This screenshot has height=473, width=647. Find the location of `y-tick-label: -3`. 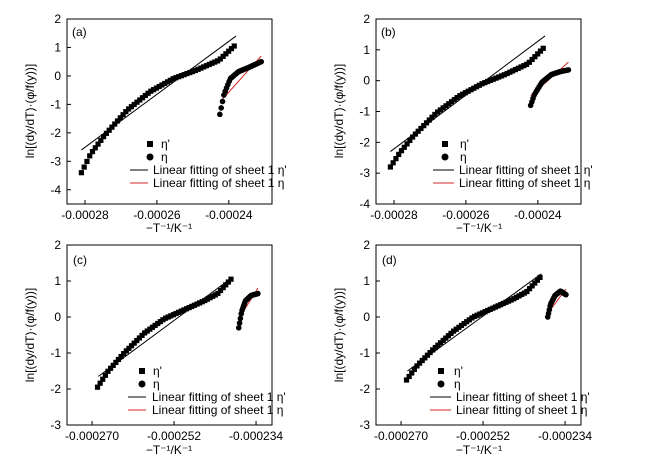

y-tick-label: -3 is located at coordinates (55, 425).